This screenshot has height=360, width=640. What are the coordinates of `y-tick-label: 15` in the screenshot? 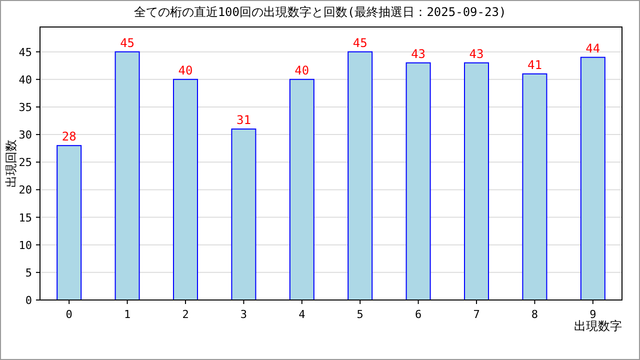 It's located at (25, 217).